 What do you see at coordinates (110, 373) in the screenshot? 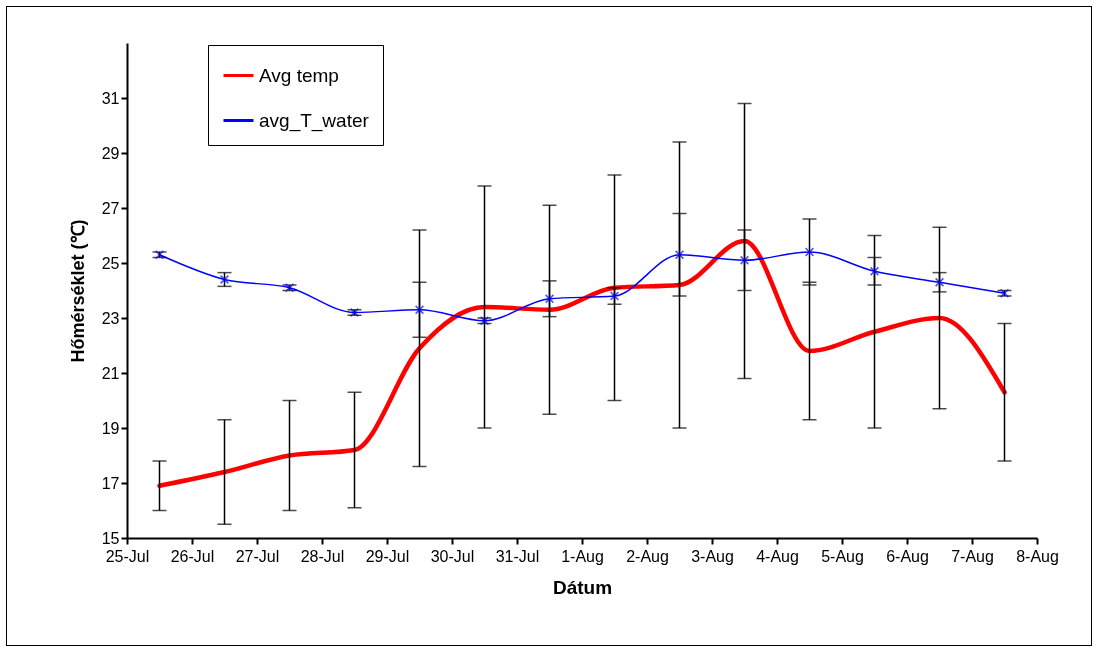
I see `y-tick-label: 21` at bounding box center [110, 373].